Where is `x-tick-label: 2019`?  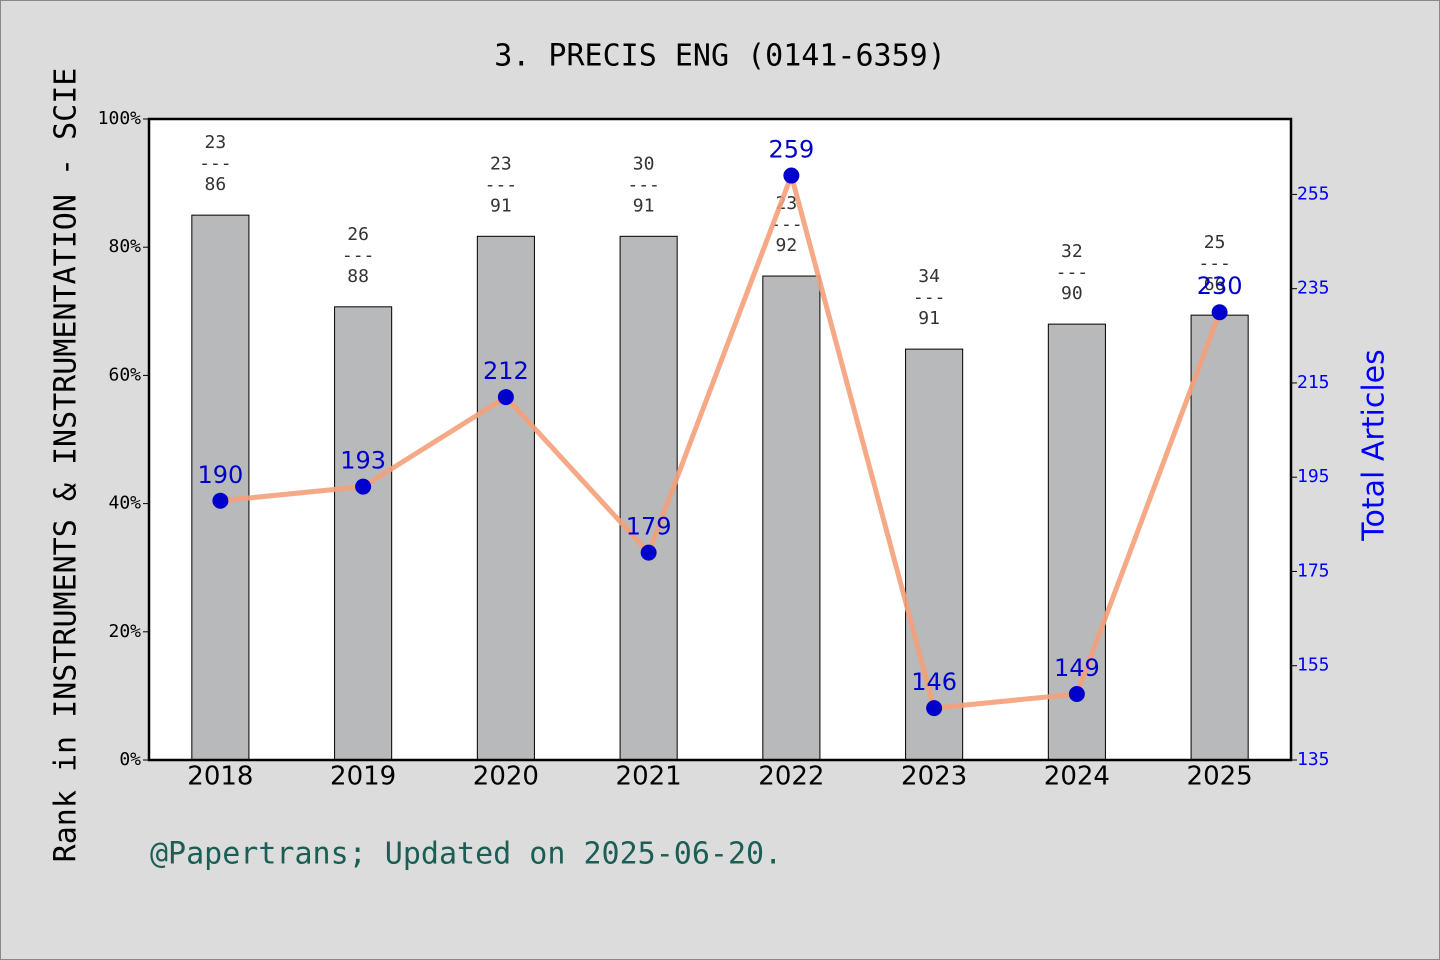
x-tick-label: 2019 is located at coordinates (363, 777).